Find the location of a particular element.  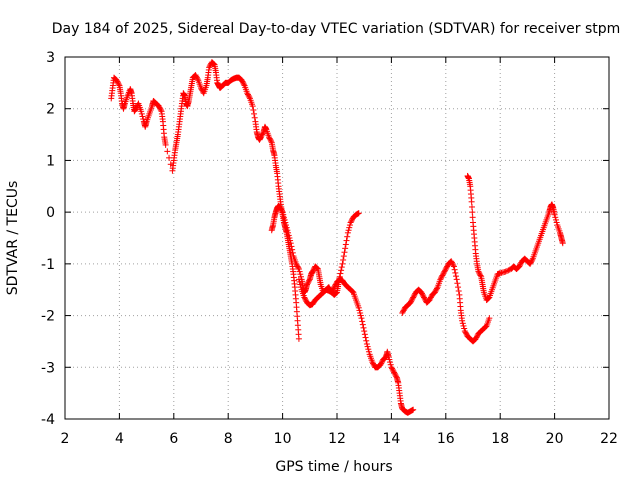

x-tick-label: 6 is located at coordinates (173, 439).